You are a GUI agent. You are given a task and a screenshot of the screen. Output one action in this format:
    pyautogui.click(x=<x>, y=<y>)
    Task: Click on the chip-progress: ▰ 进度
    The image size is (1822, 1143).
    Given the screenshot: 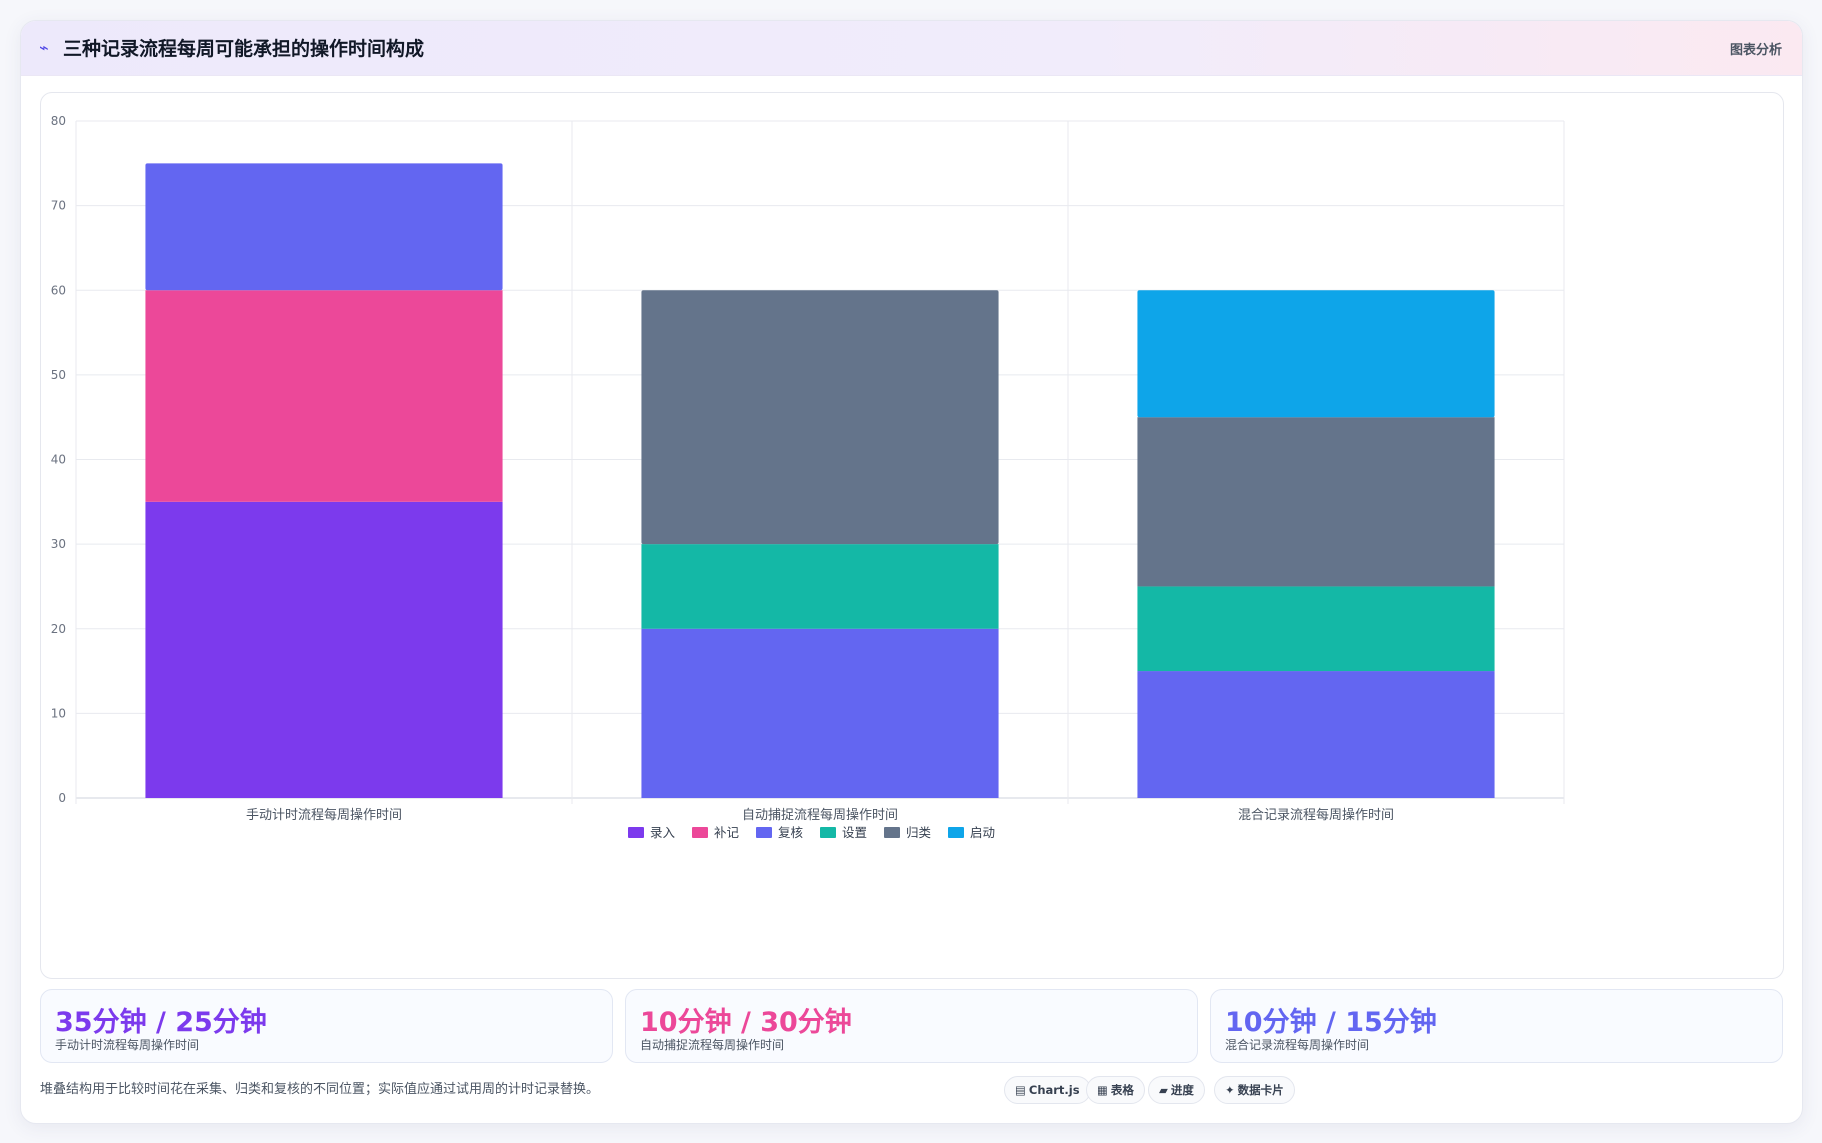 What is the action you would take?
    pyautogui.click(x=1176, y=1090)
    